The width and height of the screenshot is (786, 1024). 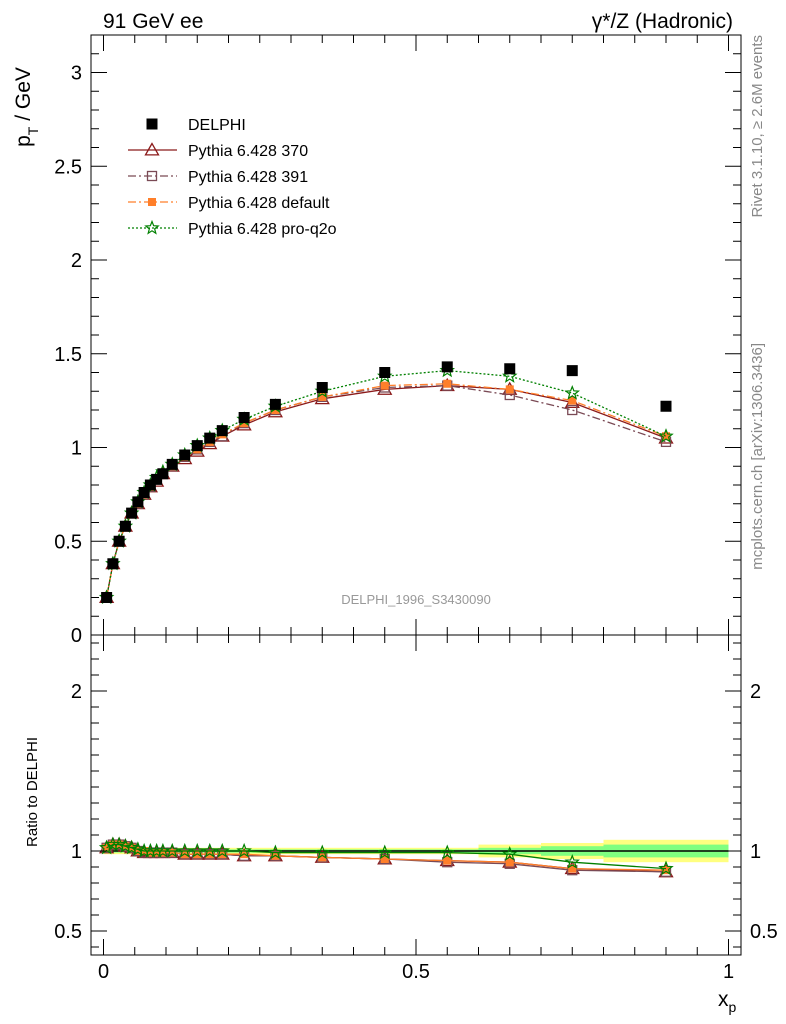 I want to click on ratio-line-proq2o, so click(x=386, y=856).